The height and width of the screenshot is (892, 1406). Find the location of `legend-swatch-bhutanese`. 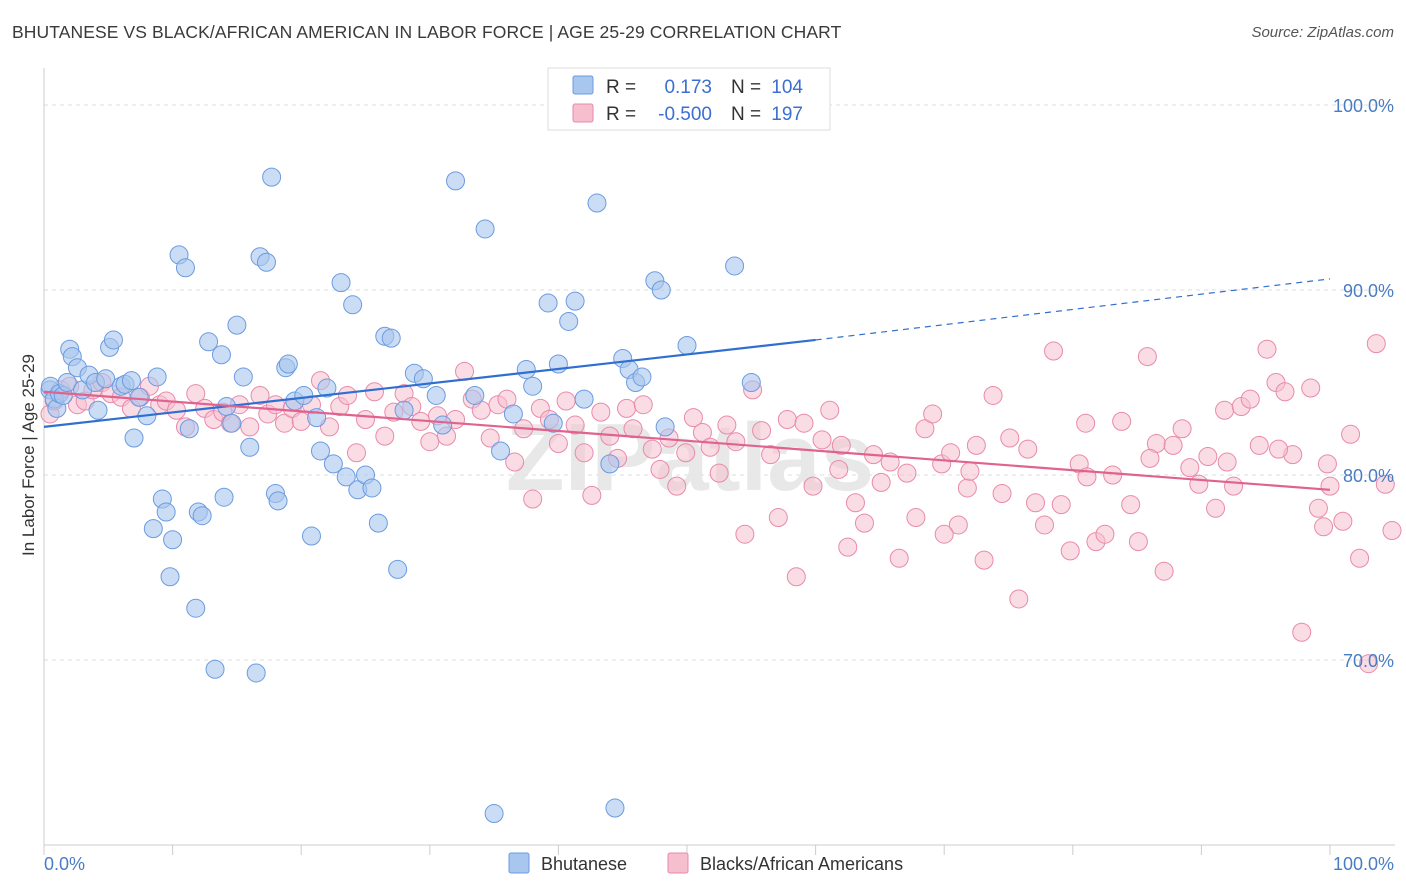

legend-swatch-bhutanese is located at coordinates (583, 85).